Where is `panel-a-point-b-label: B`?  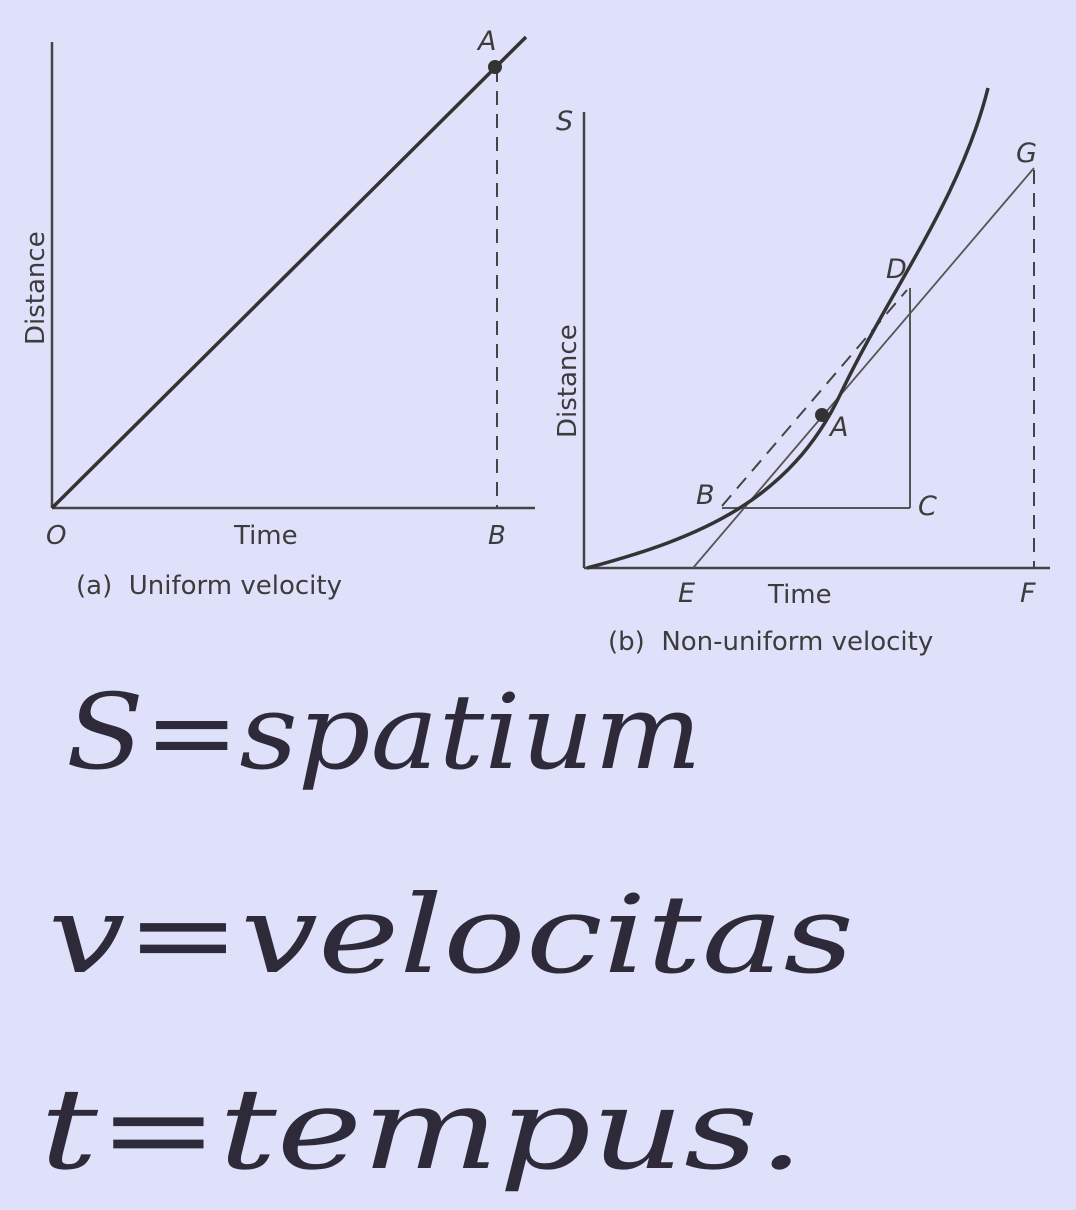
panel-a-point-b-label: B is located at coordinates (497, 536).